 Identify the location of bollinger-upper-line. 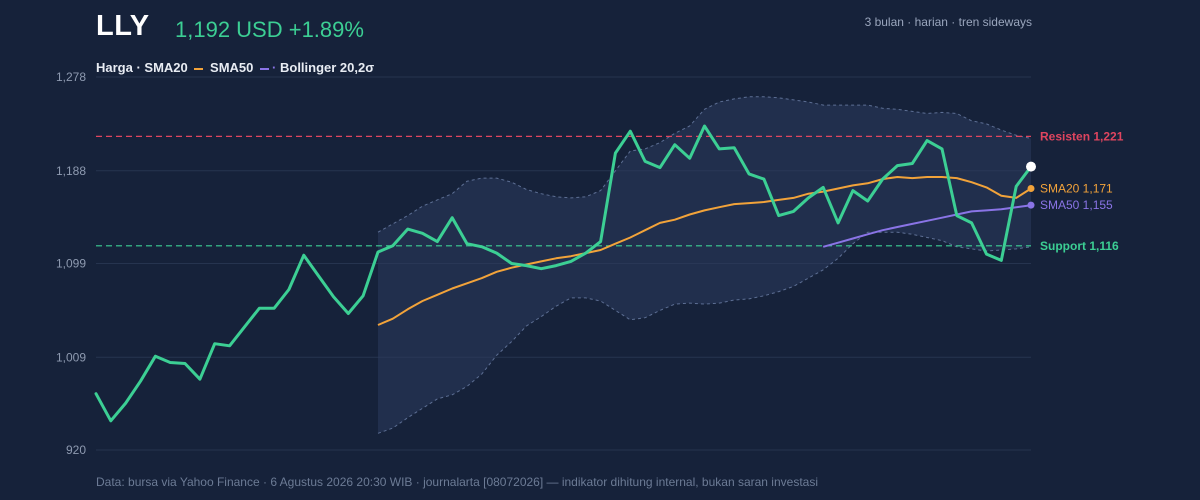
(704, 164).